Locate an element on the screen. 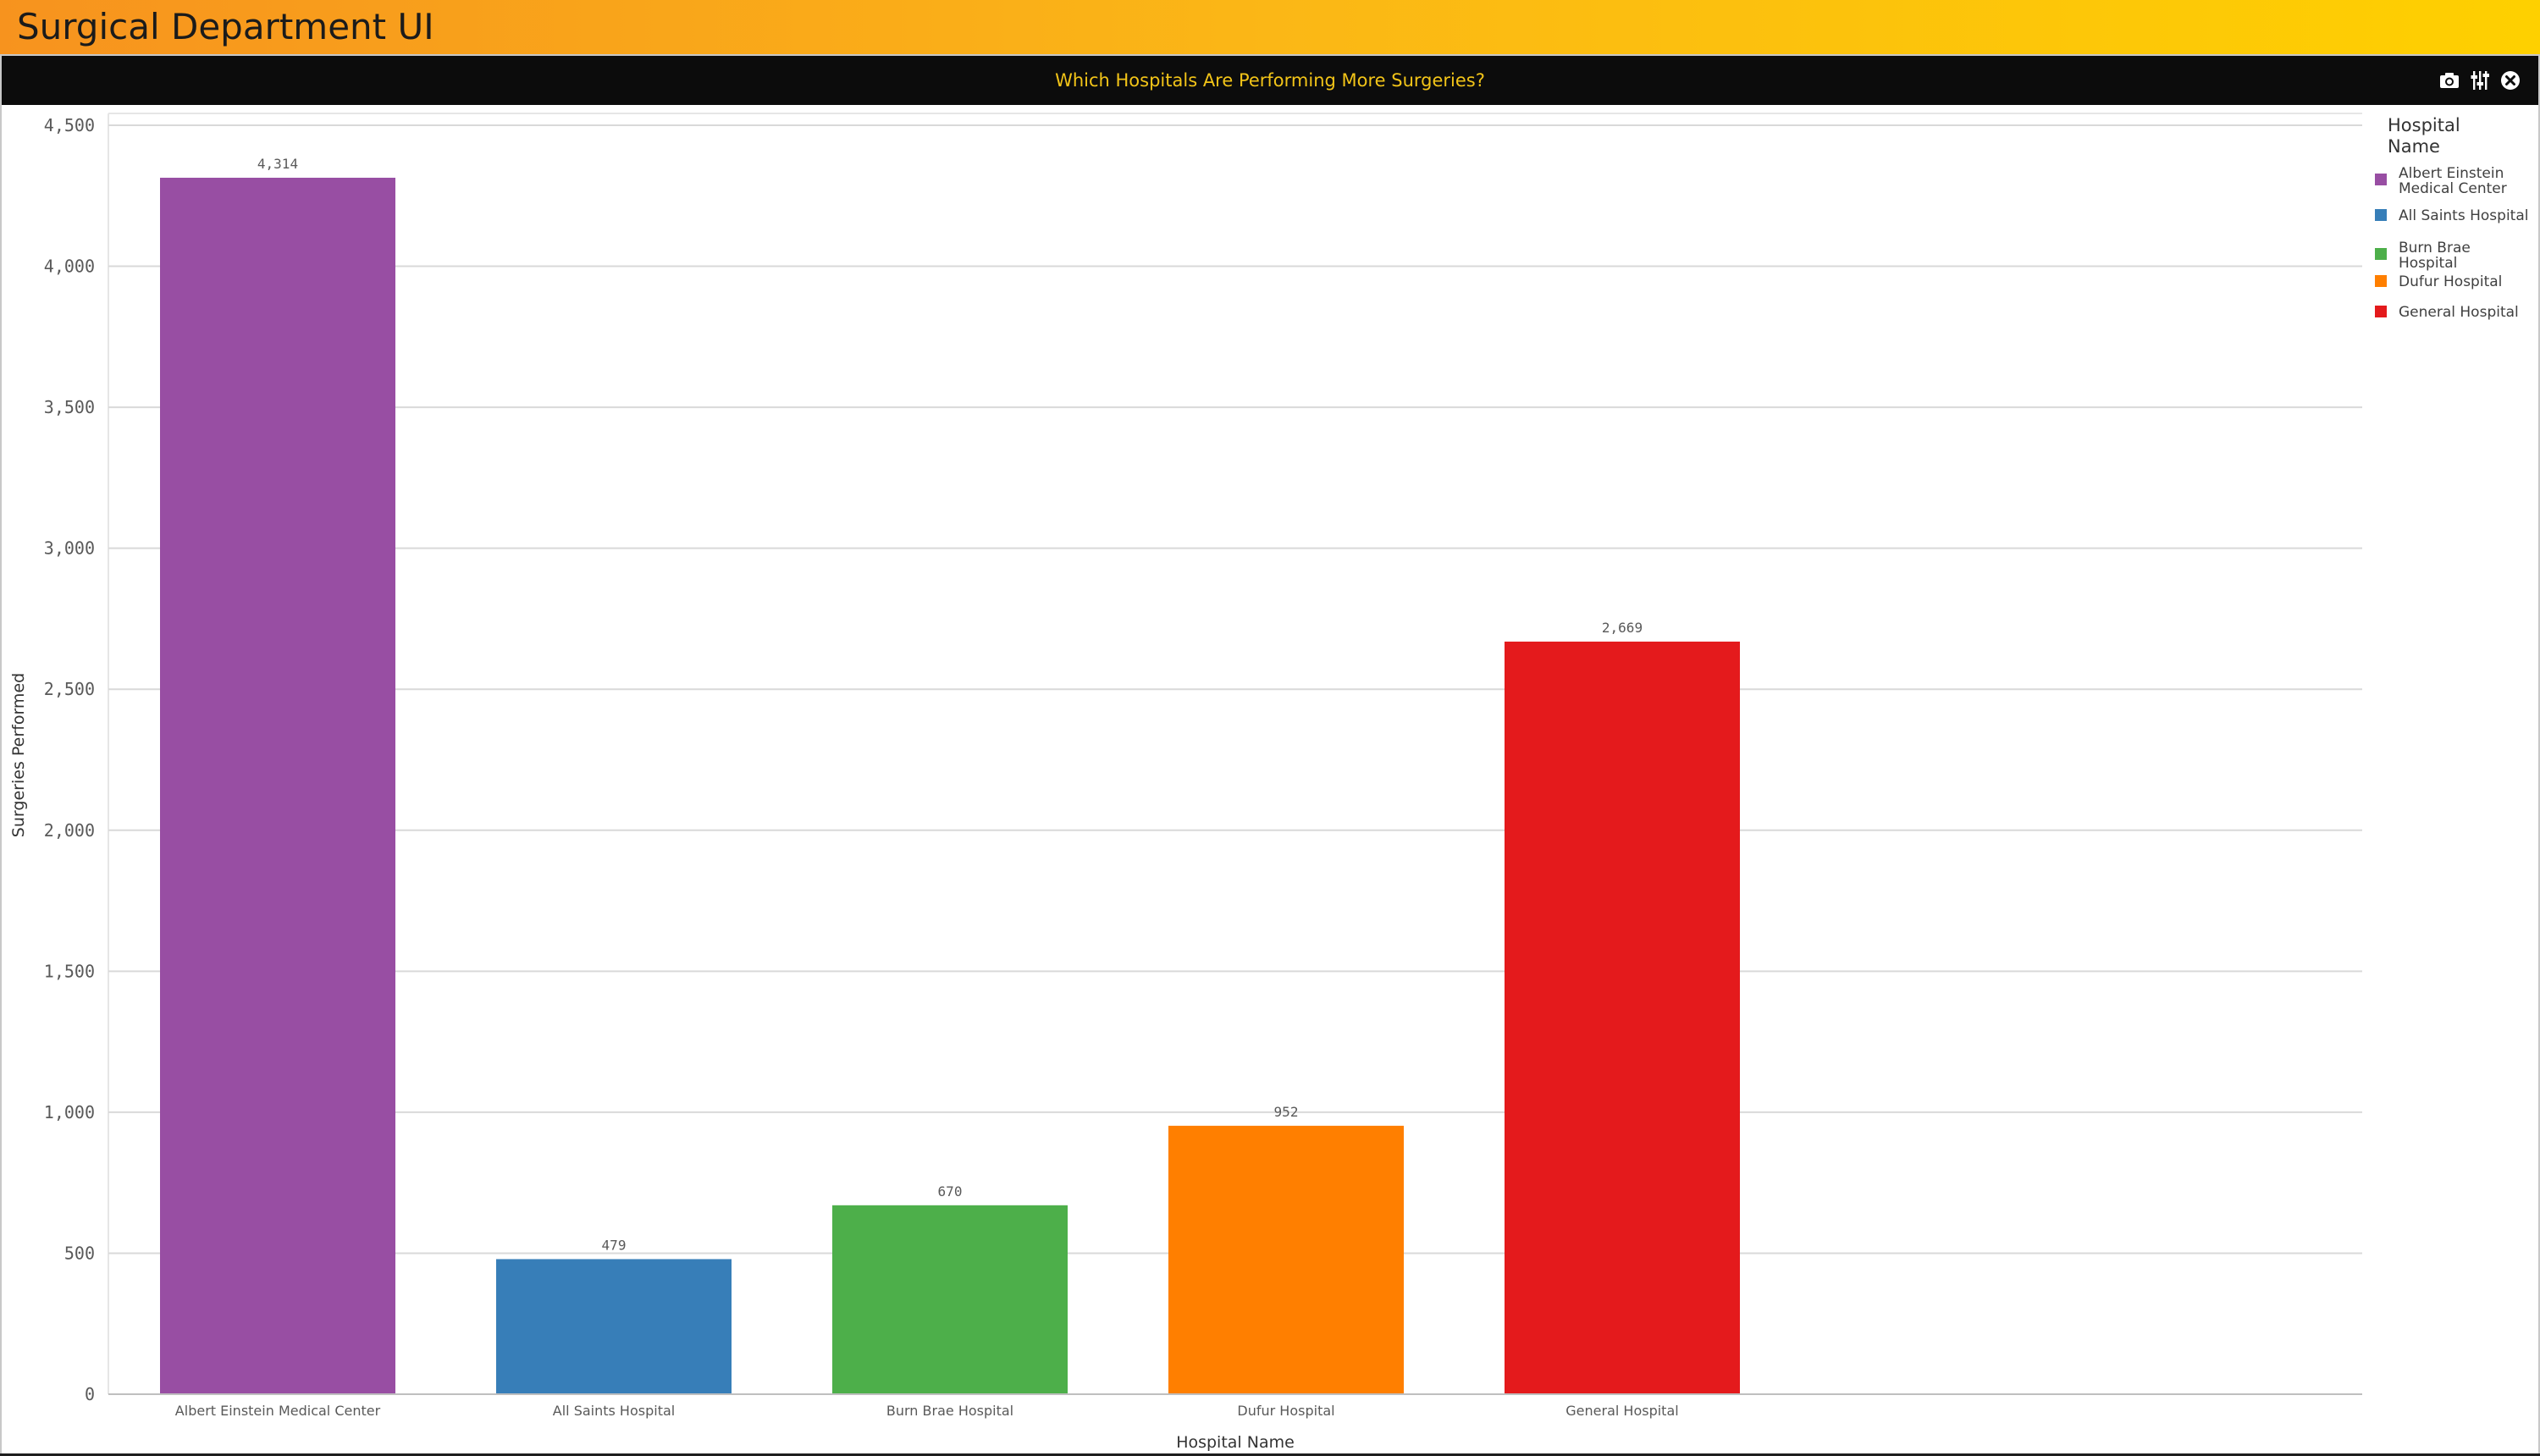 The height and width of the screenshot is (1456, 2540). y-tick-label: 1,500 is located at coordinates (69, 971).